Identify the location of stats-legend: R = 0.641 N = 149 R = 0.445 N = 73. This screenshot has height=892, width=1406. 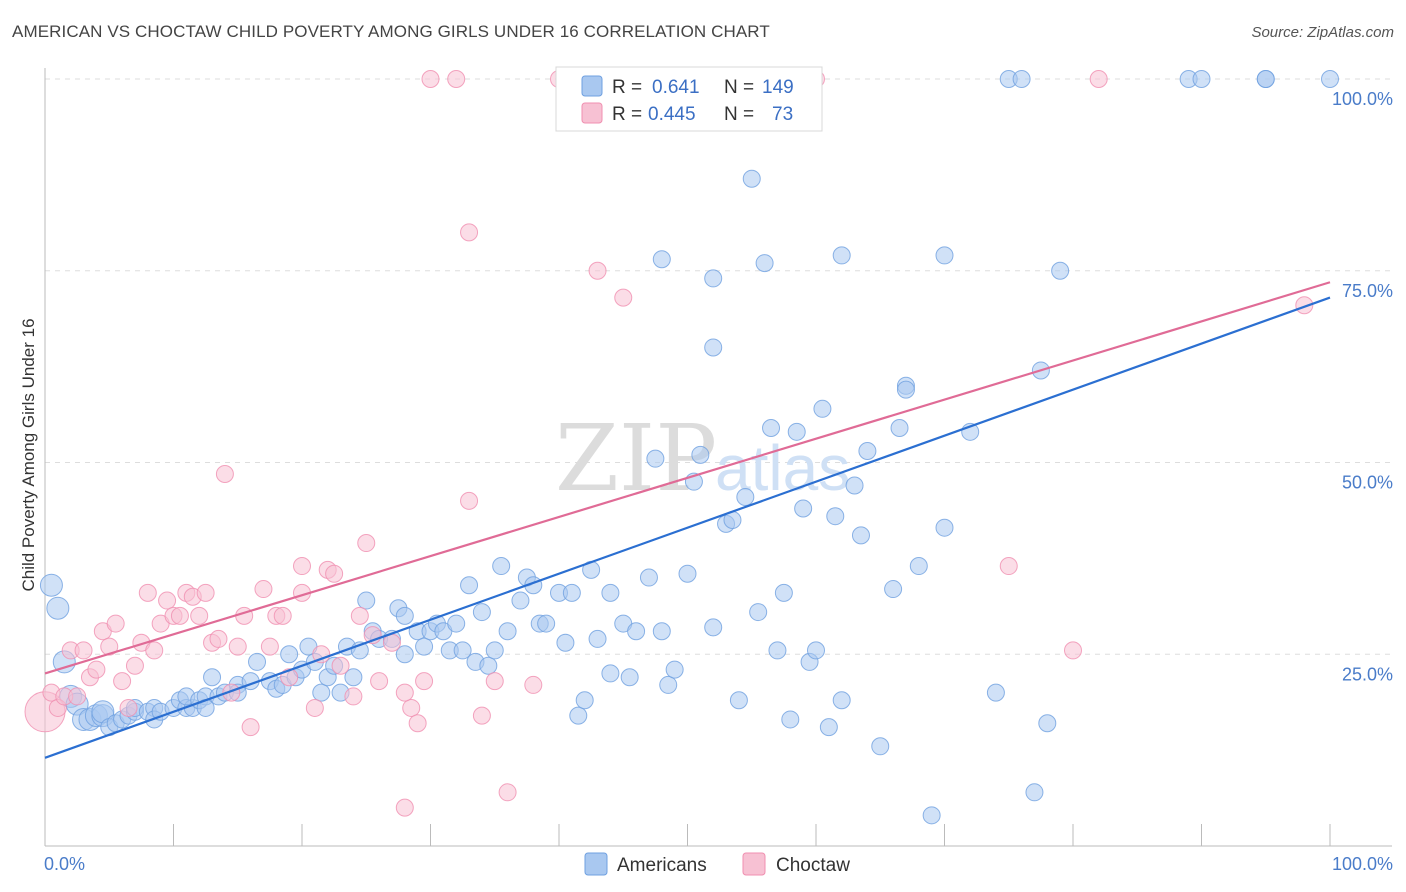
(689, 99).